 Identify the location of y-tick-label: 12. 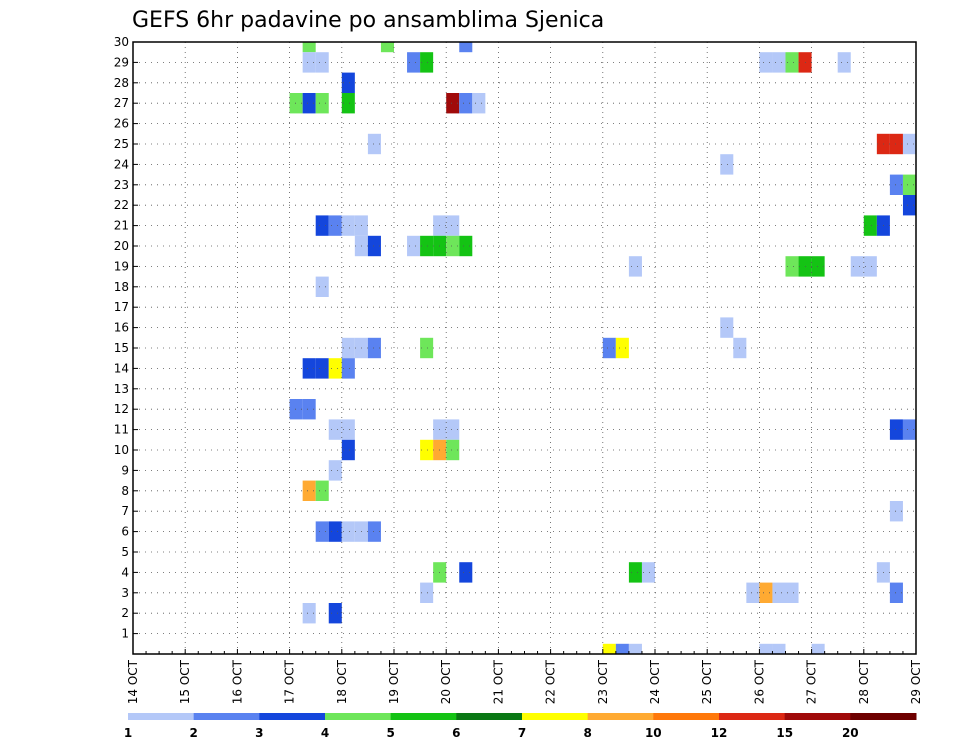
(121, 409).